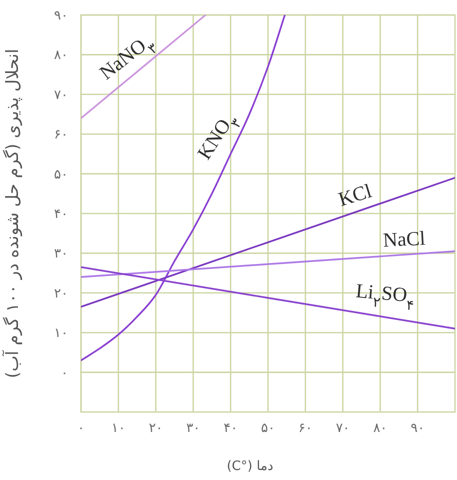 The width and height of the screenshot is (457, 480). What do you see at coordinates (305, 428) in the screenshot?
I see `x-tick-label: ۶۰` at bounding box center [305, 428].